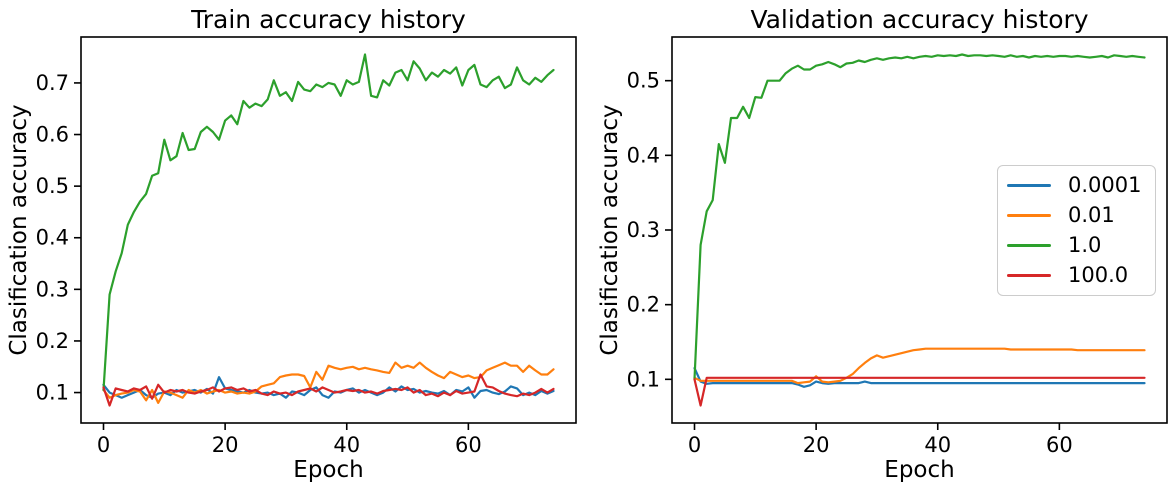 Image resolution: width=1175 pixels, height=488 pixels. What do you see at coordinates (1029, 216) in the screenshot?
I see `legend-line-sample-orange` at bounding box center [1029, 216].